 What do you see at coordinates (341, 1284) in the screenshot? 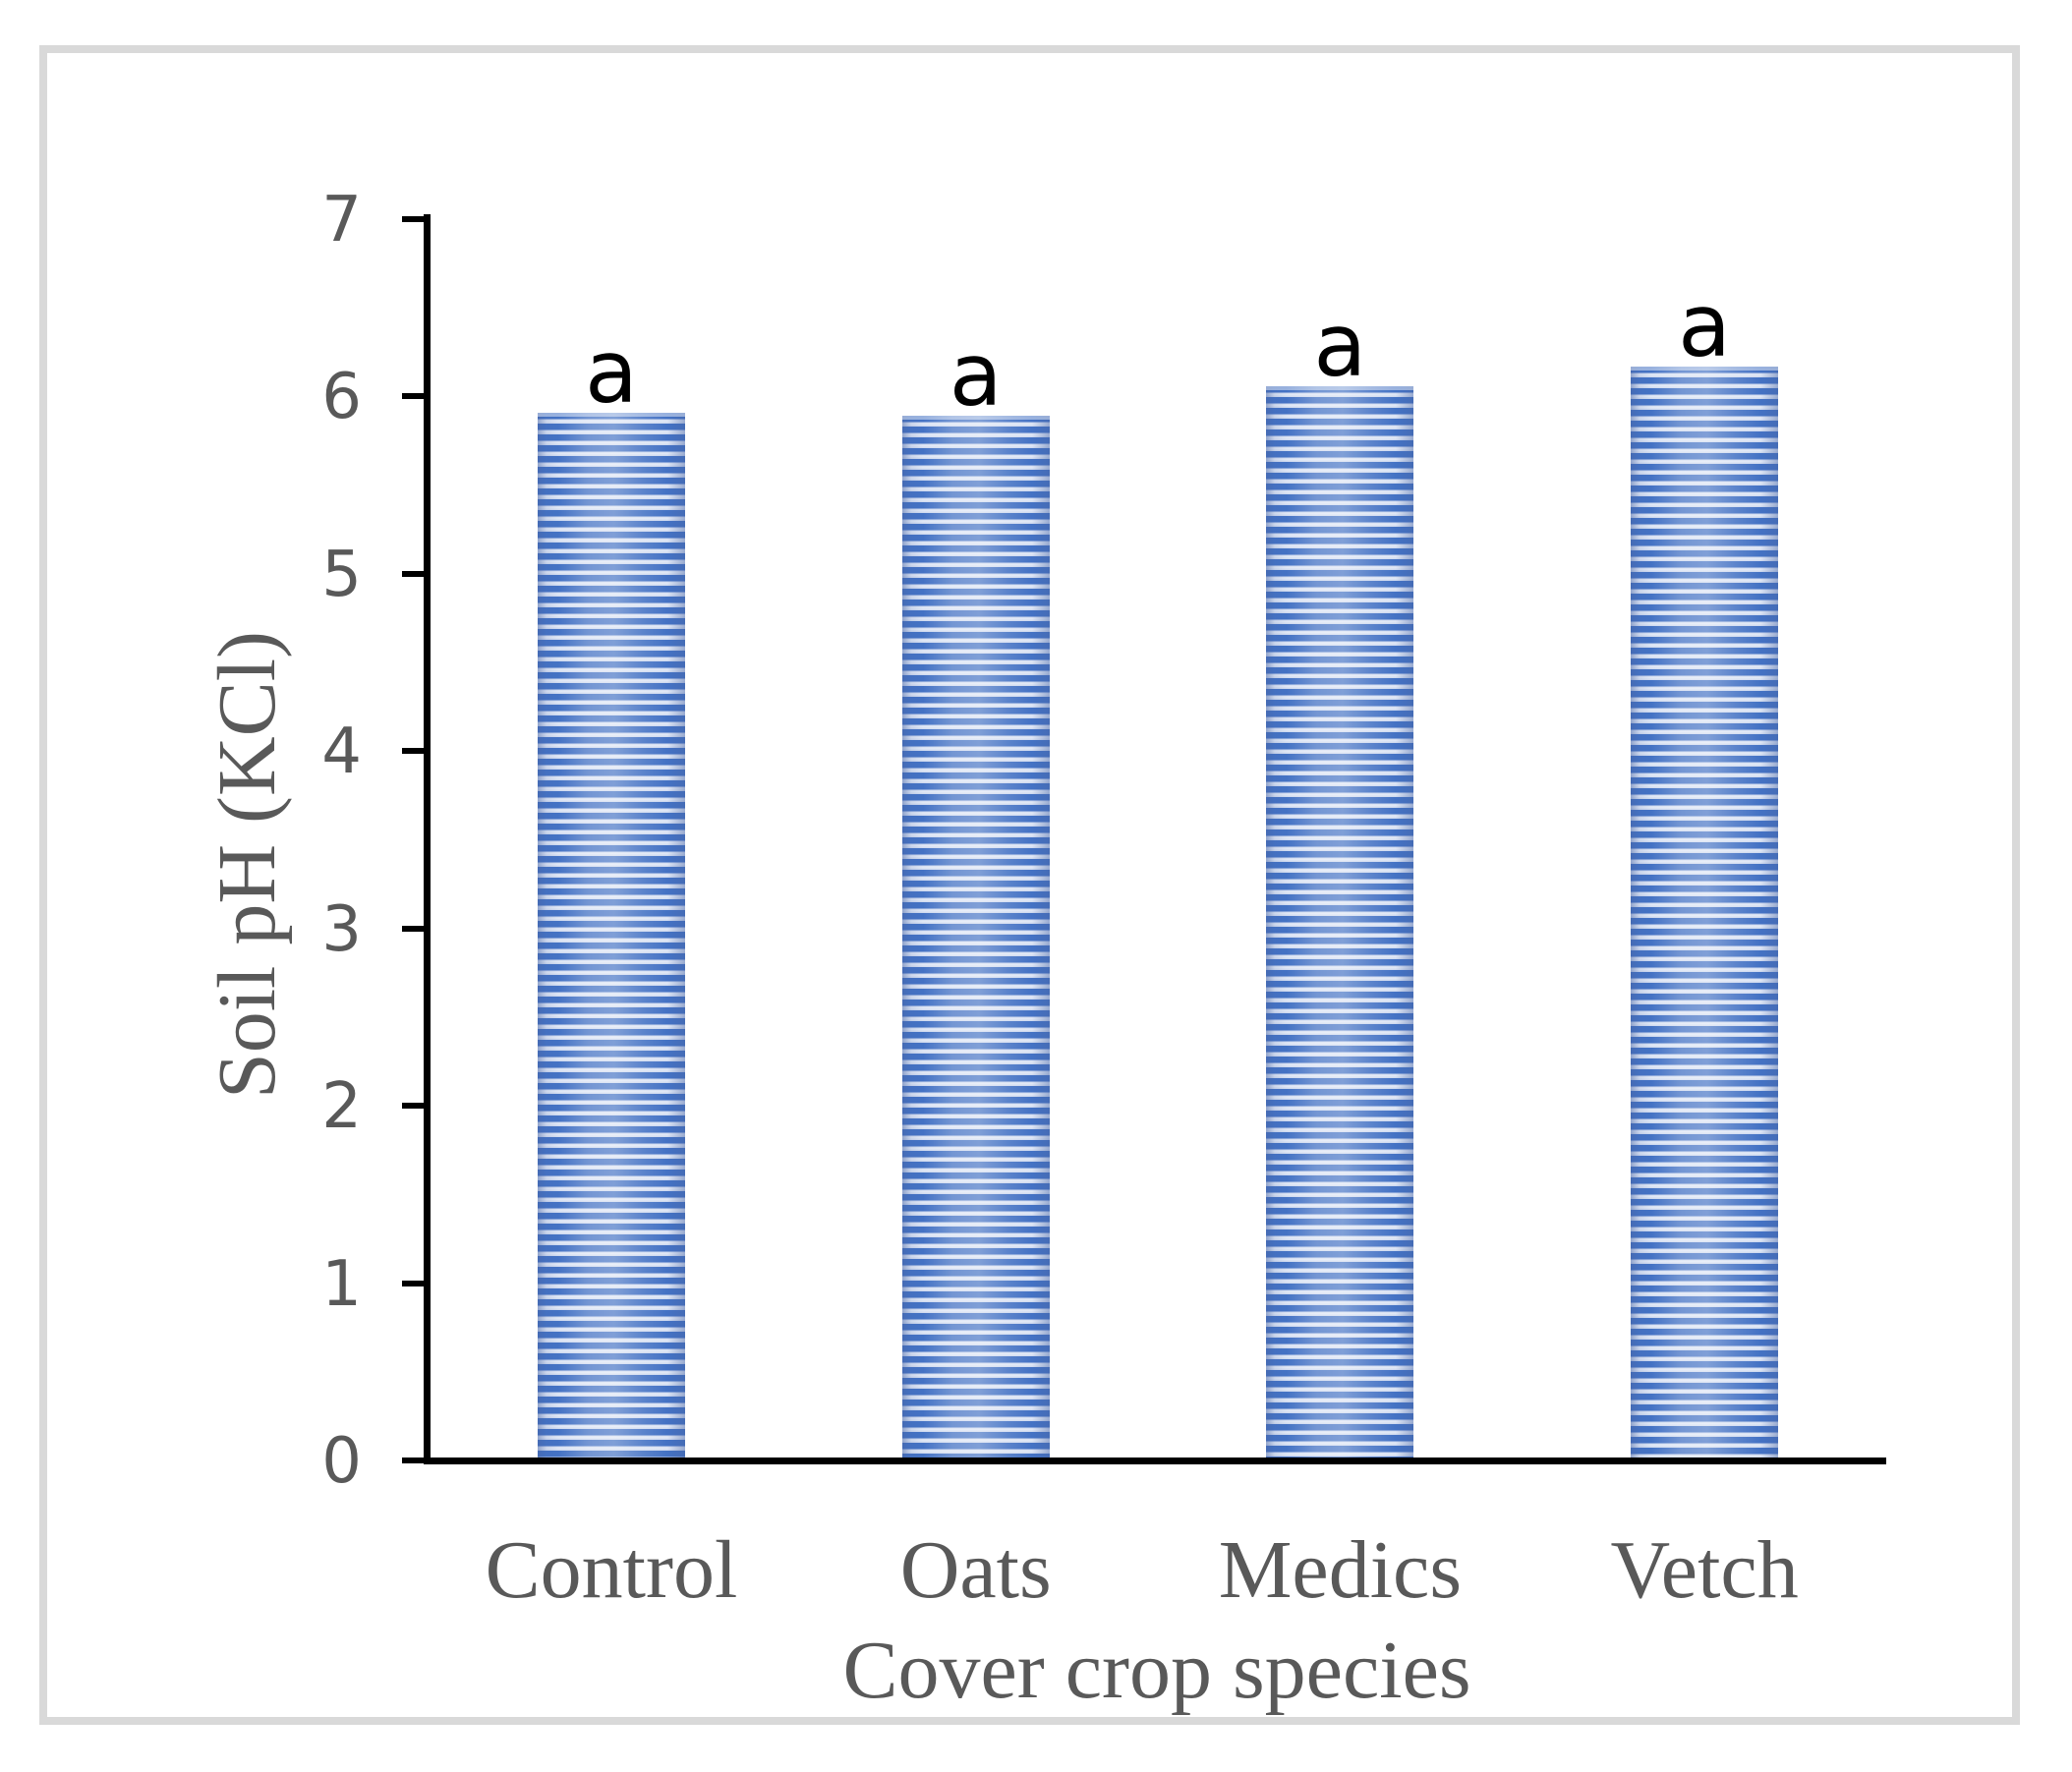
I see `y-tick-label-1: 1` at bounding box center [341, 1284].